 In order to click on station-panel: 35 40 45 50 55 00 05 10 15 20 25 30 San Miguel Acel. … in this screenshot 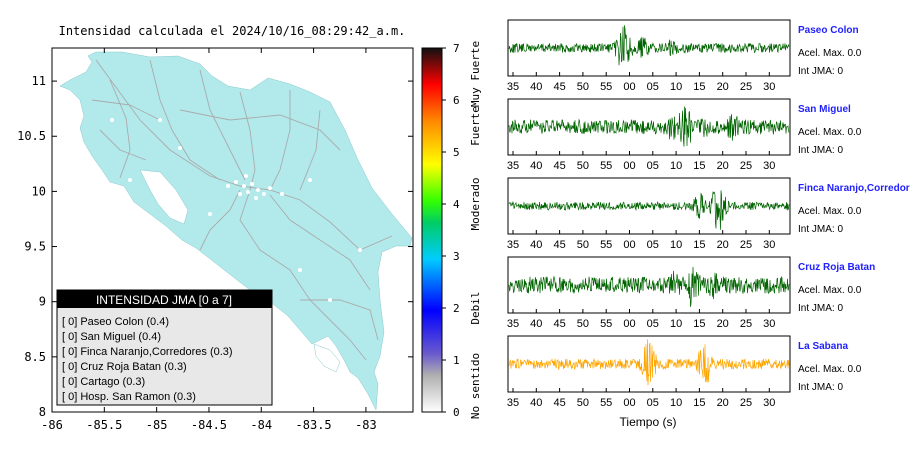, I will do `click(684, 135)`.